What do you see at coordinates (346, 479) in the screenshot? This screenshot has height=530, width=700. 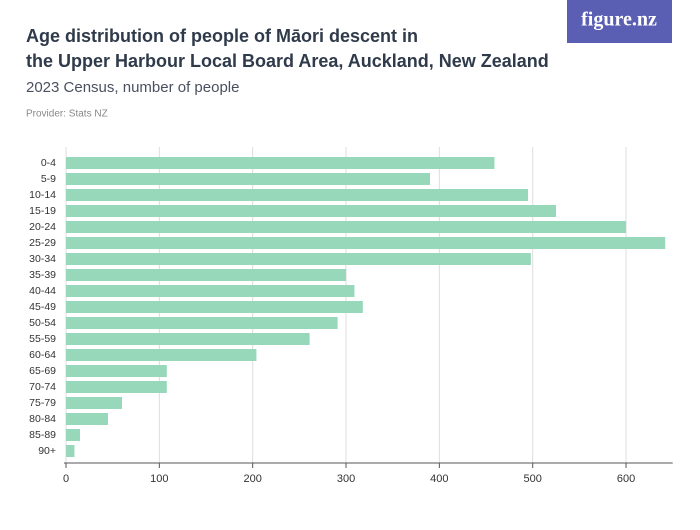 I see `x-tick-label: 300` at bounding box center [346, 479].